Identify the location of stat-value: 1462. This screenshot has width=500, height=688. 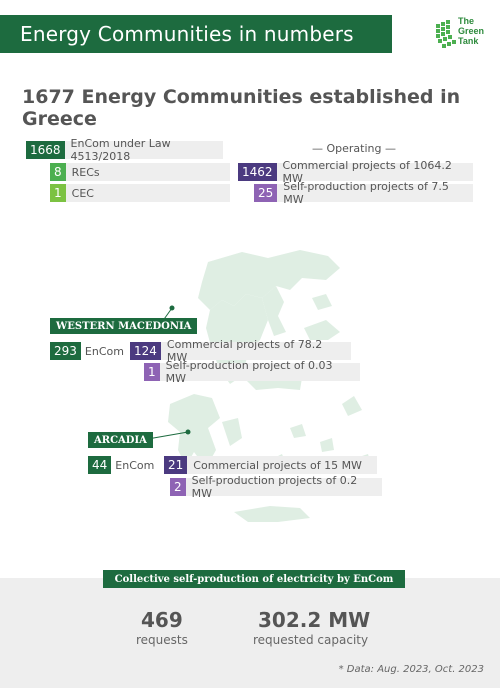
(257, 172).